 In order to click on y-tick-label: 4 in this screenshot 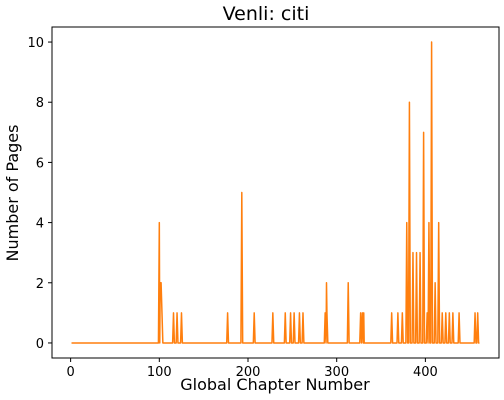, I will do `click(40, 224)`.